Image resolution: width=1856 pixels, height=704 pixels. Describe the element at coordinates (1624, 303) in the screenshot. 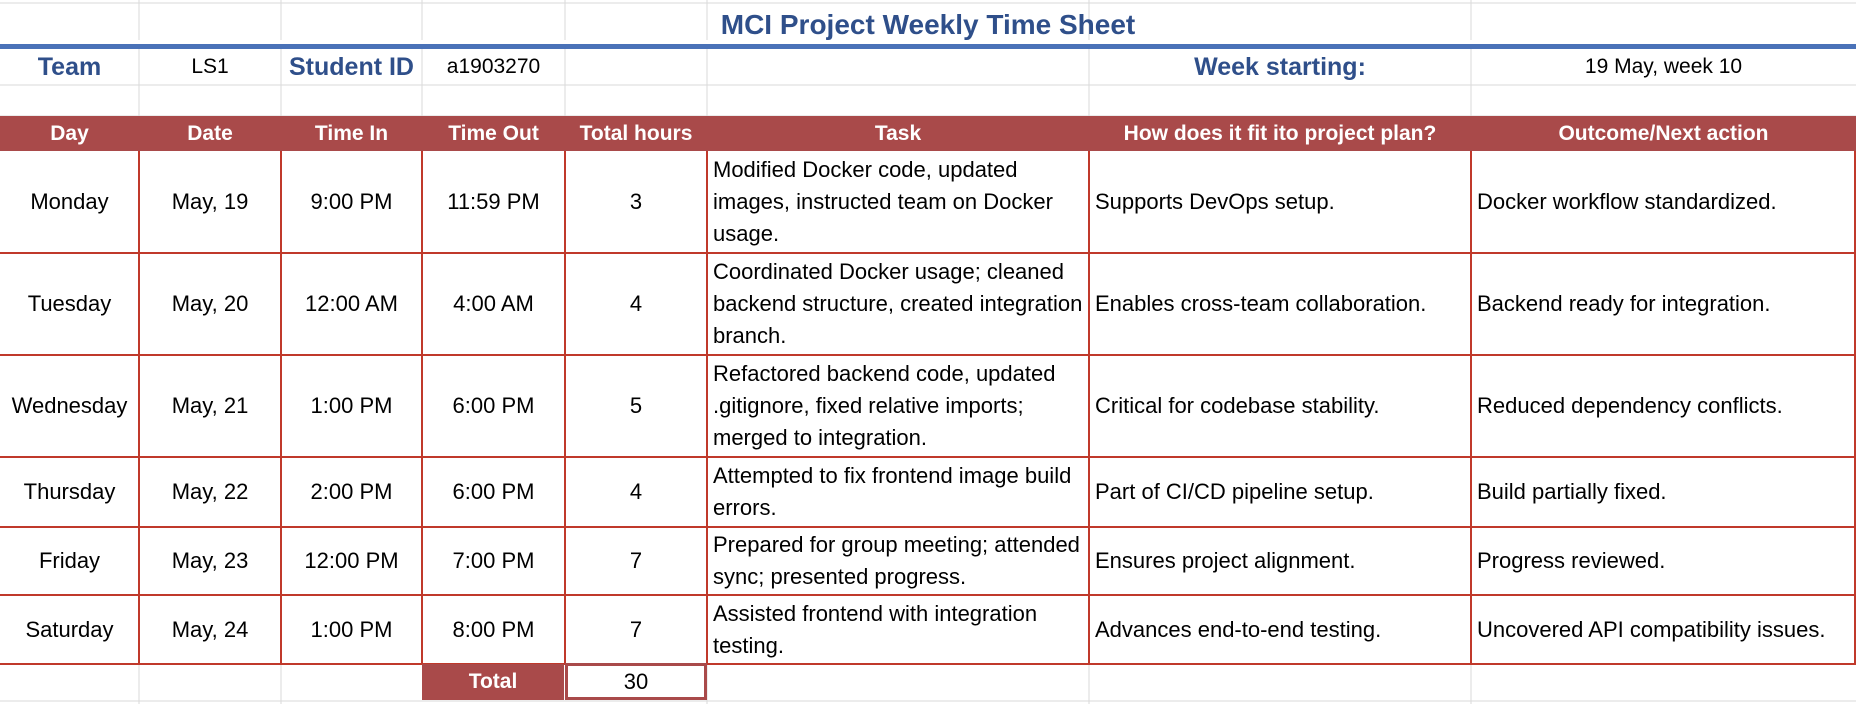

I see `cell-outcome: Backend ready for integration.` at that location.